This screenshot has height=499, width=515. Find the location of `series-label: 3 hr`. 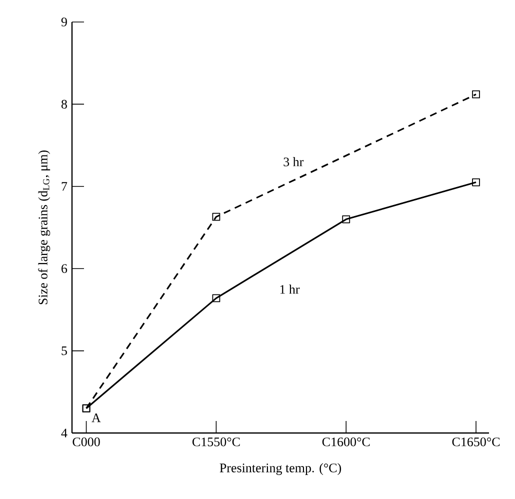

series-label: 3 hr is located at coordinates (294, 161).